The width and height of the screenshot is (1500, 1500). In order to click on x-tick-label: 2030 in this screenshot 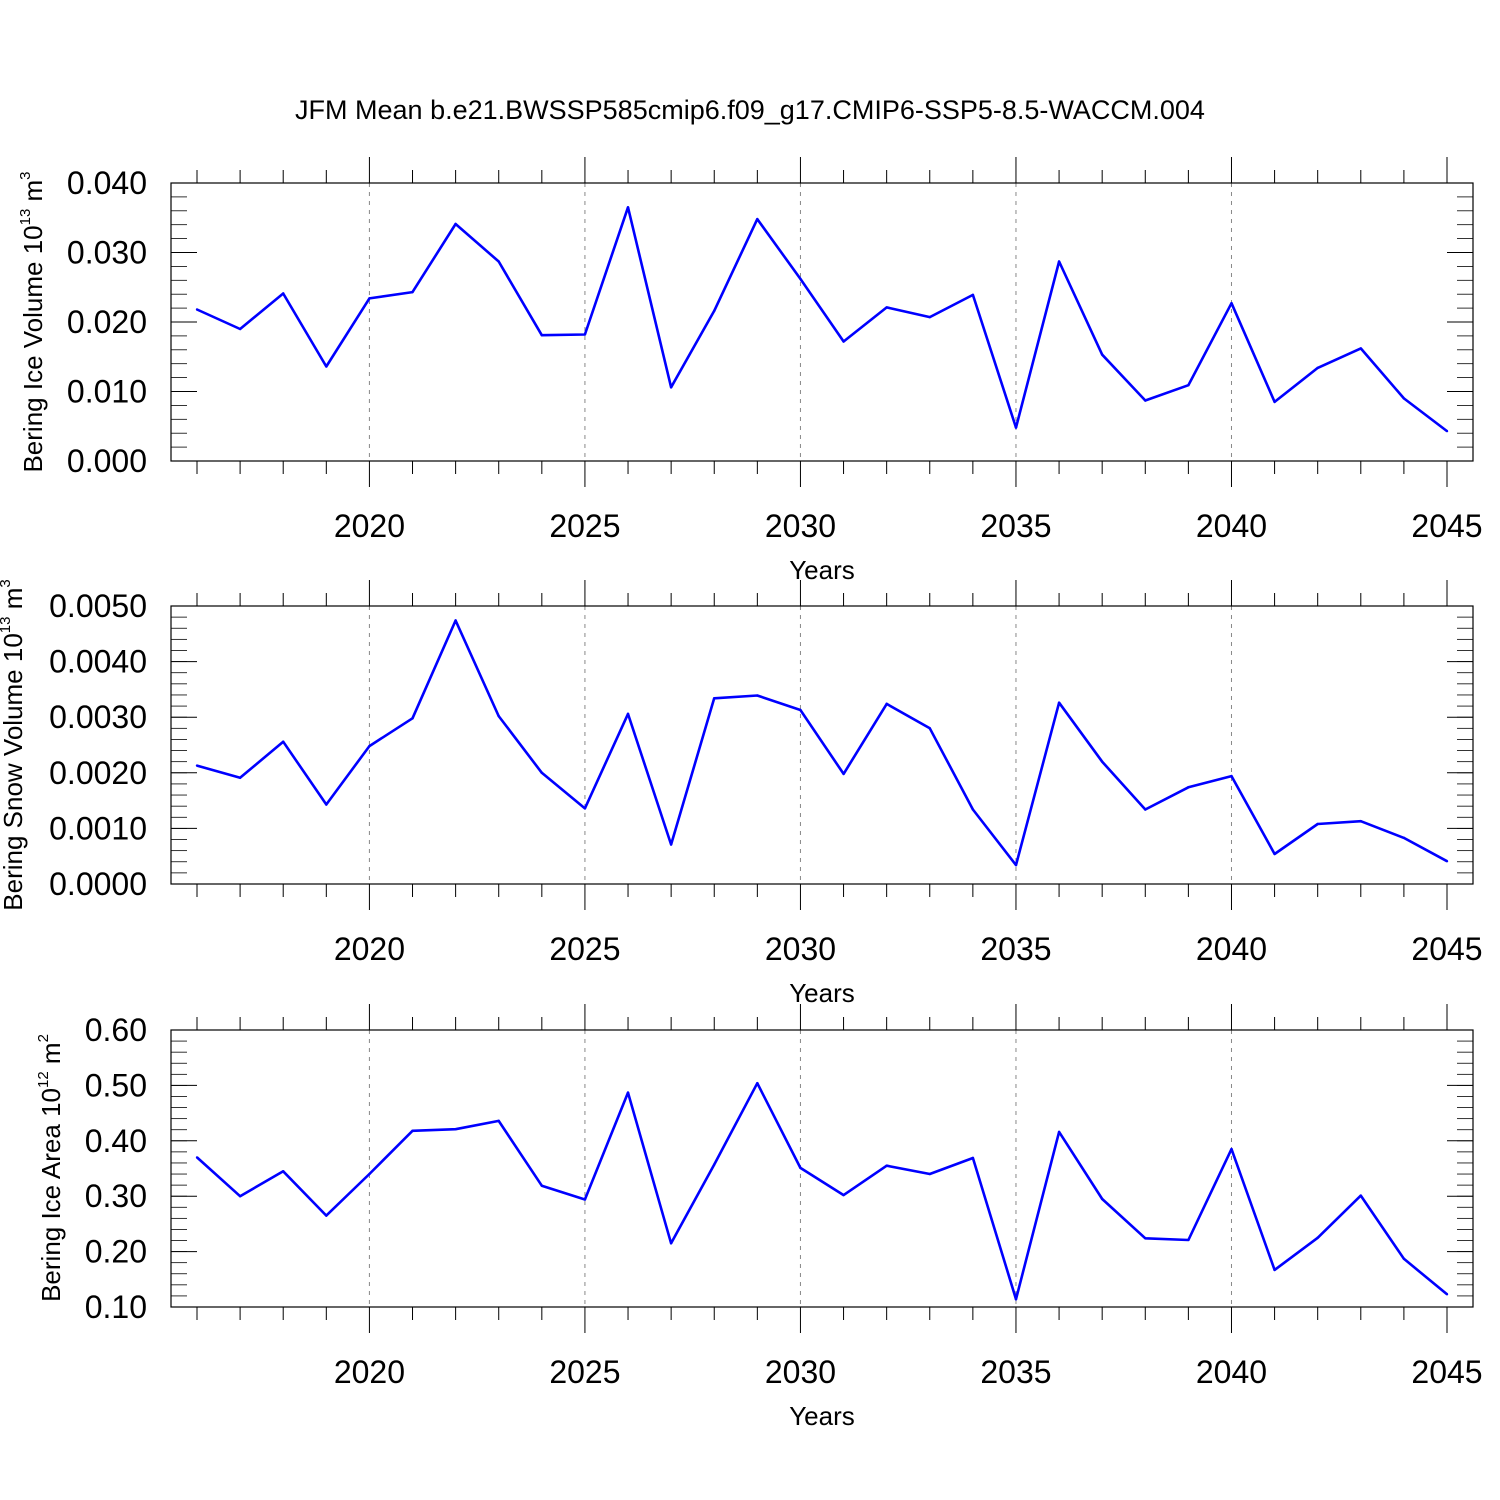, I will do `click(800, 526)`.